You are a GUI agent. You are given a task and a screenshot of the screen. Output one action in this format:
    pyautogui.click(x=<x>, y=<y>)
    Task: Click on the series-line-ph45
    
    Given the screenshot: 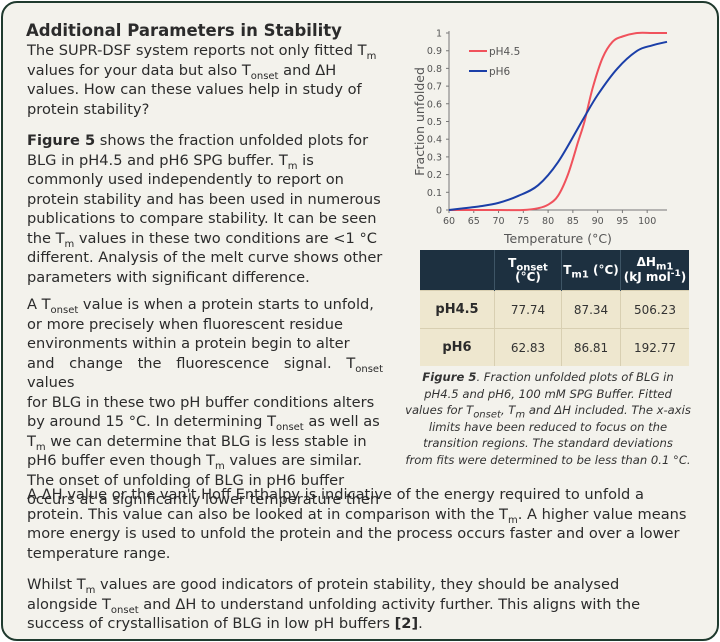 What is the action you would take?
    pyautogui.click(x=557, y=121)
    